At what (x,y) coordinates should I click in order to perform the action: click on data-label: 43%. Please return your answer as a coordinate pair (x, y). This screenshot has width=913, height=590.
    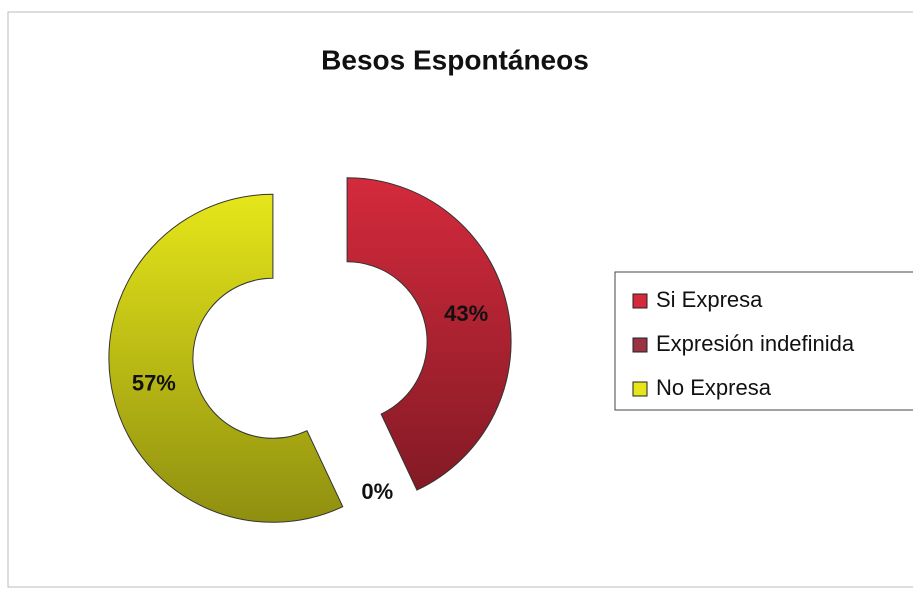
    Looking at the image, I should click on (466, 313).